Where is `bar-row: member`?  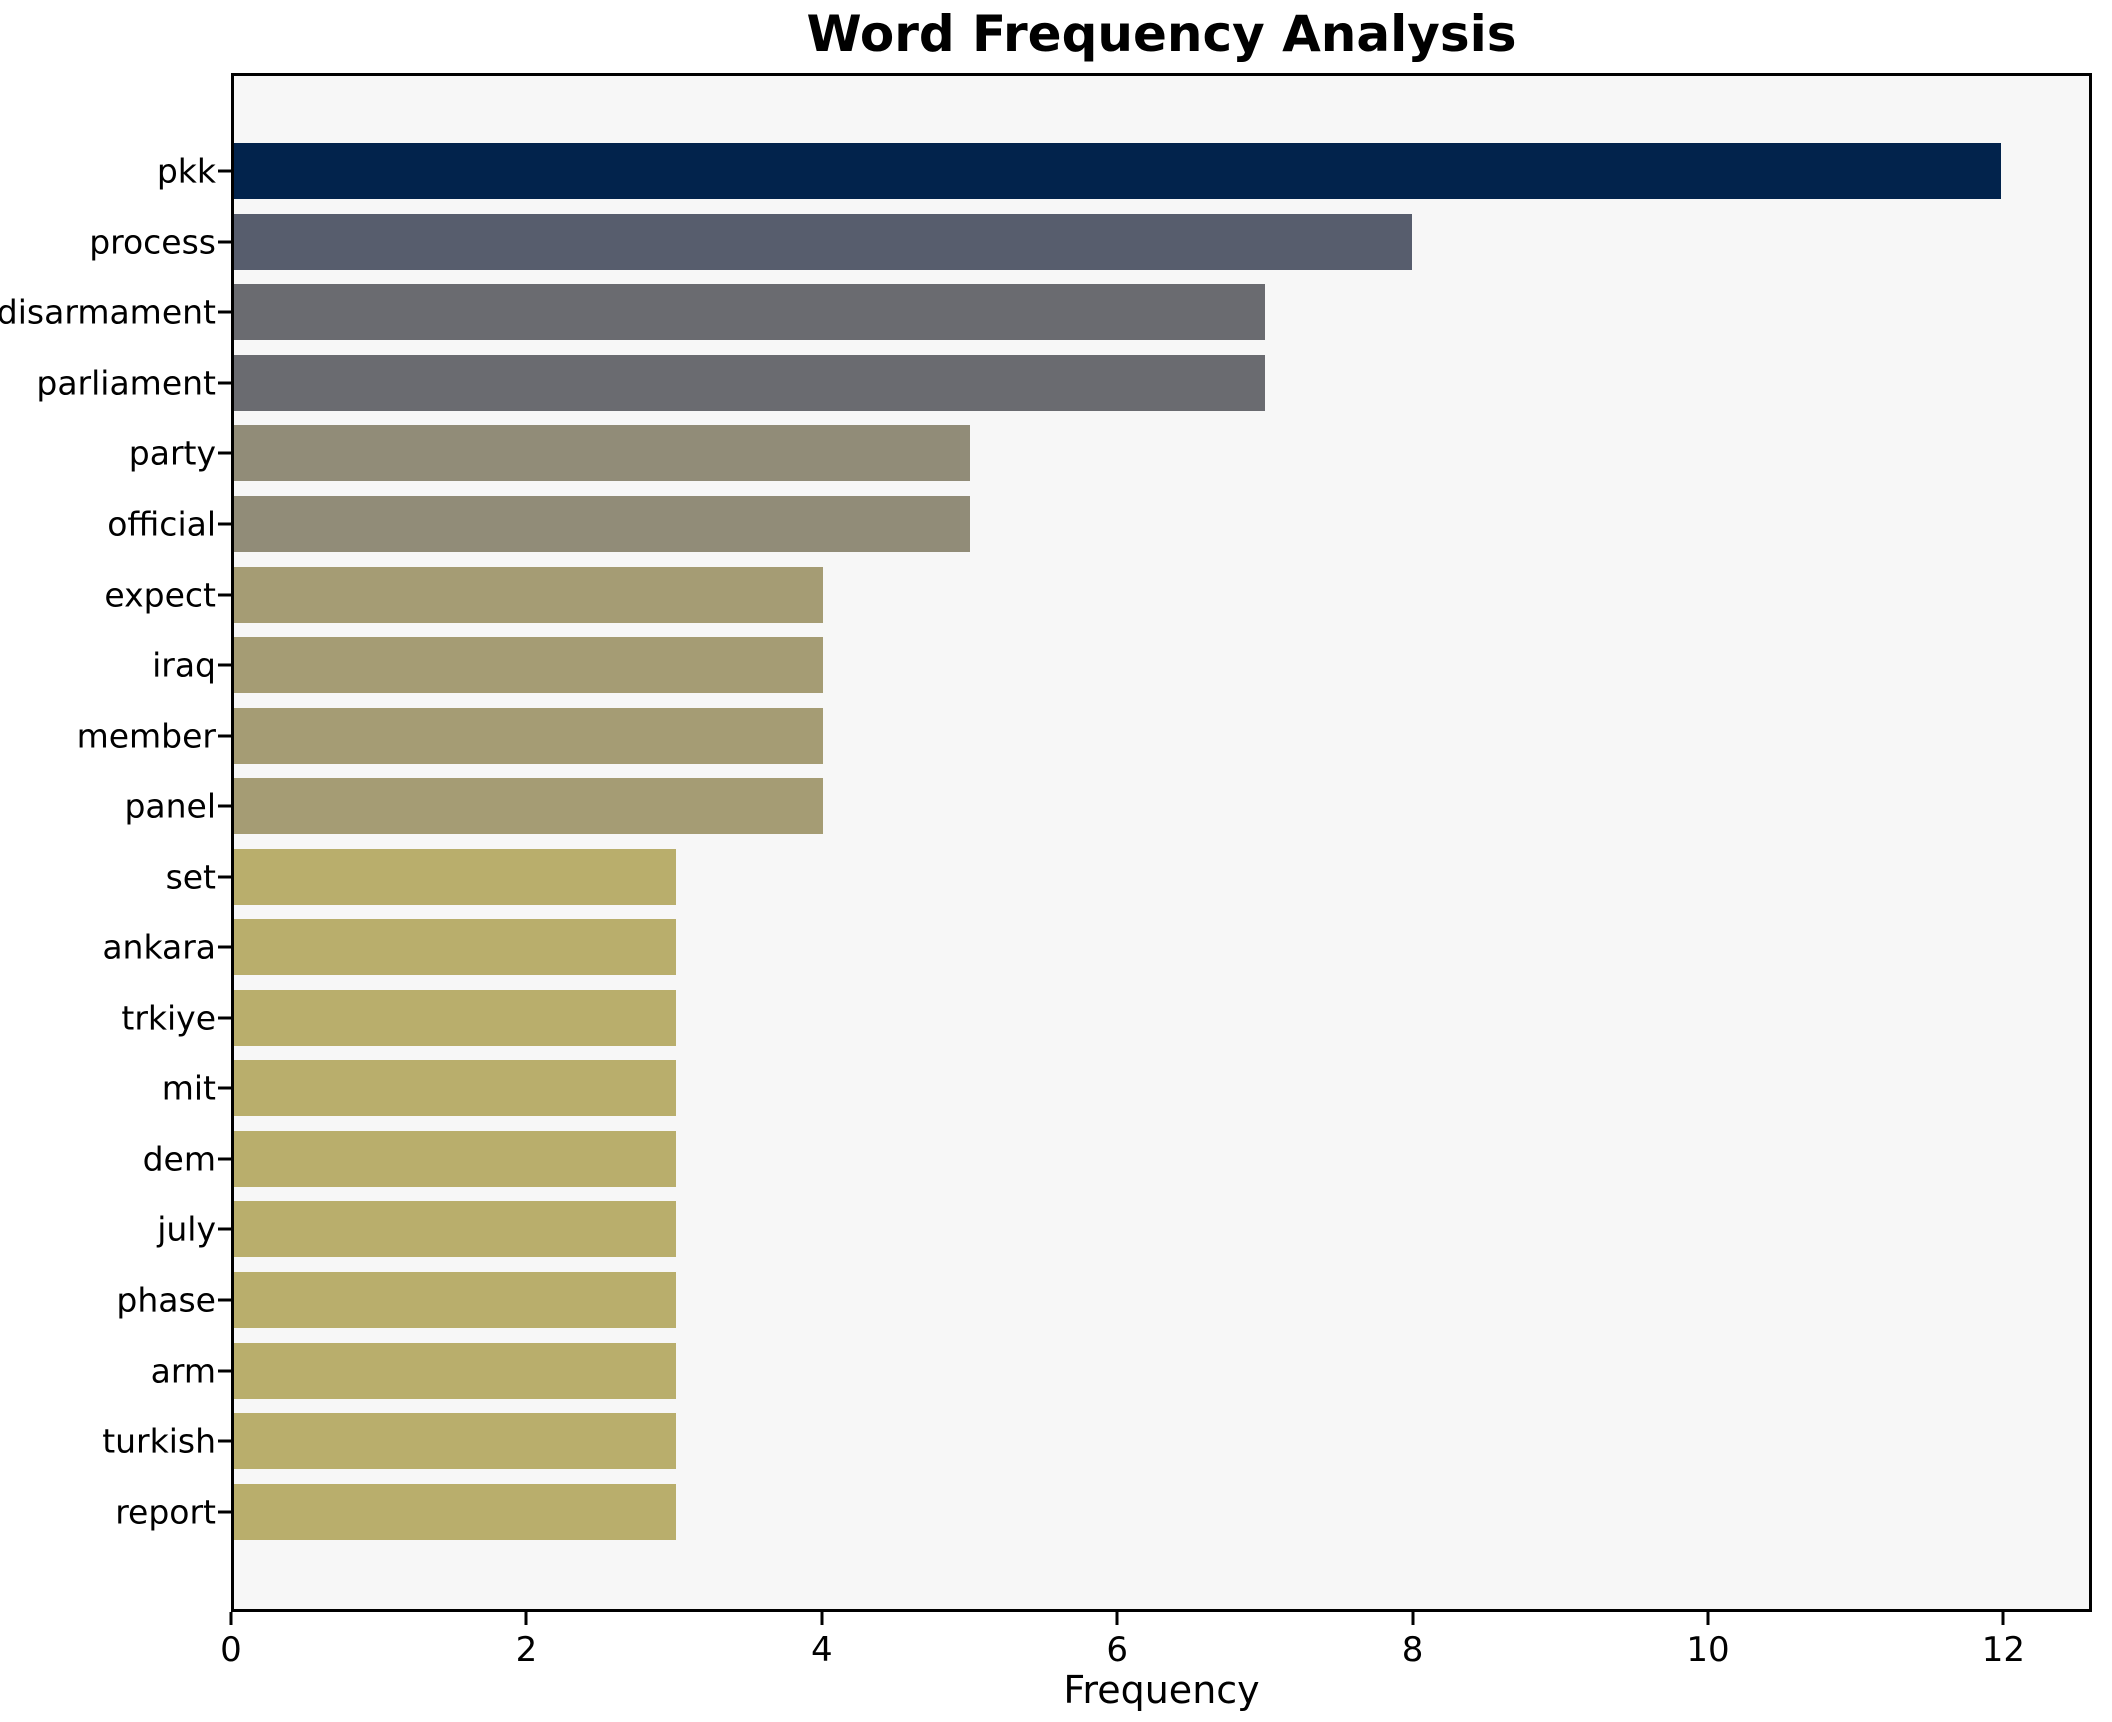 bar-row: member is located at coordinates (1083, 735).